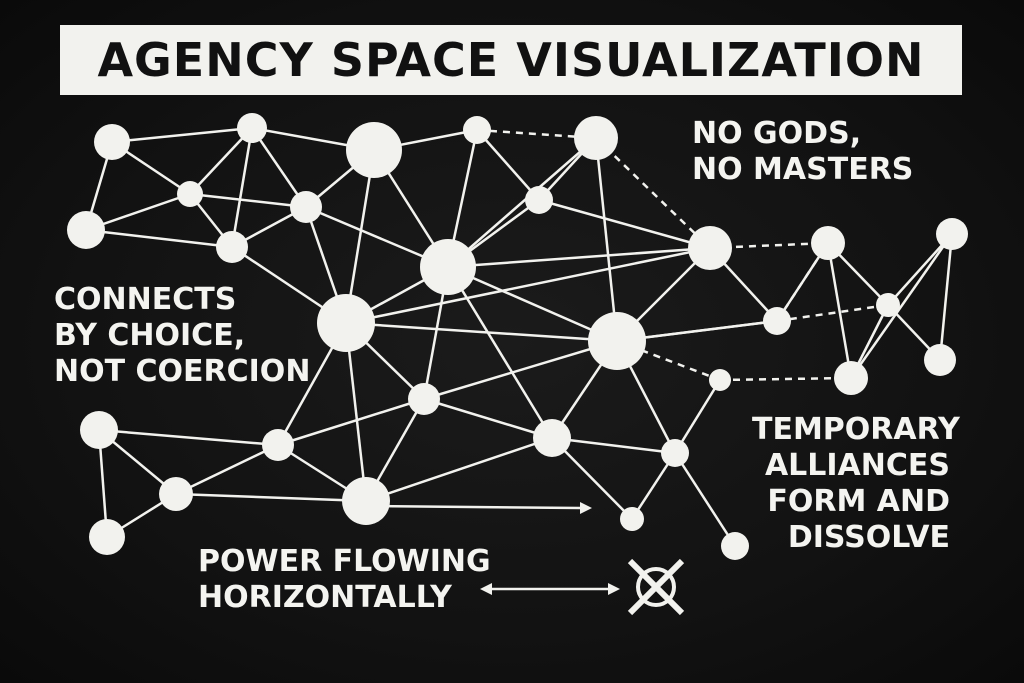 This screenshot has width=1024, height=683. What do you see at coordinates (856, 483) in the screenshot?
I see `temporary-alliances-label: TEMPORARY ALLIANCES FORM AND DISSOLVE` at bounding box center [856, 483].